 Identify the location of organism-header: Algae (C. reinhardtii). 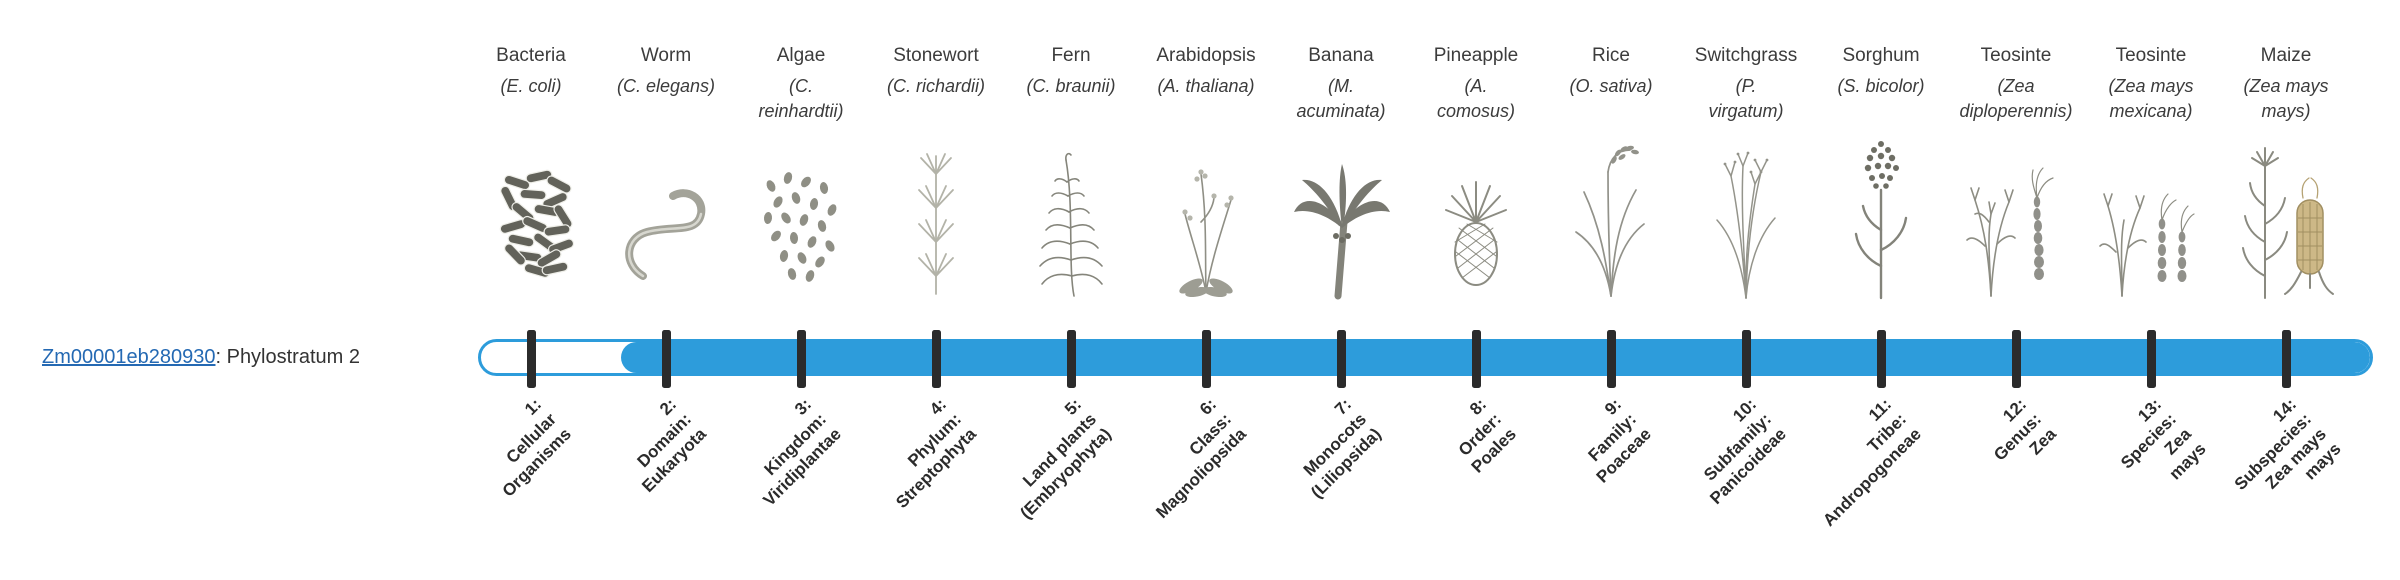
(801, 84).